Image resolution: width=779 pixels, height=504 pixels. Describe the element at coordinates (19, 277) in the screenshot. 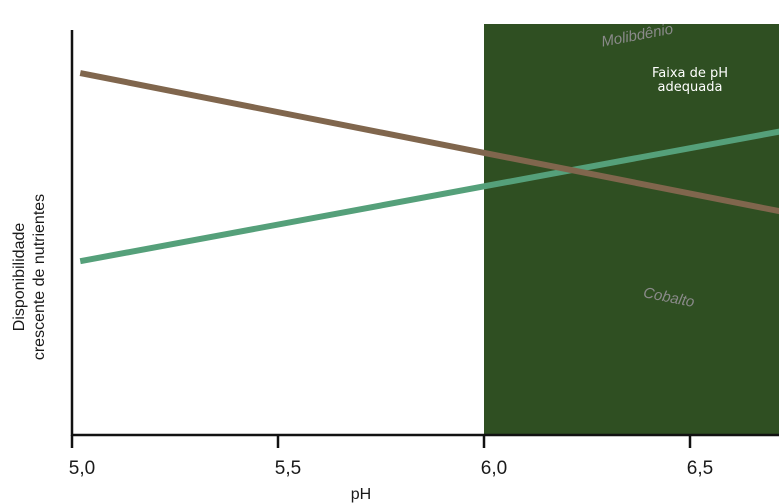

I see `y-axis-title-line-1: Disponibilidade` at that location.